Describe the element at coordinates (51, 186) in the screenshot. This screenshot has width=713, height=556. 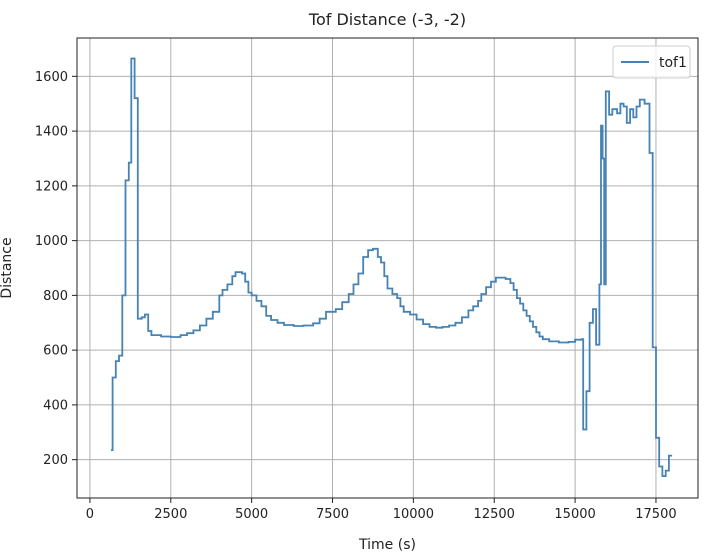
I see `y-tick-label: 1200` at that location.